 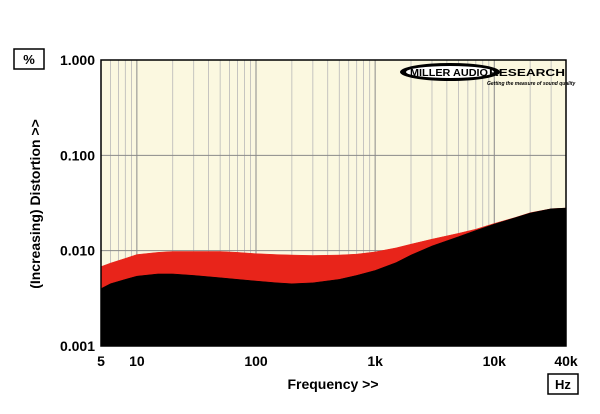 I want to click on logo-name-part1: MILLER AUDIO, so click(x=449, y=73).